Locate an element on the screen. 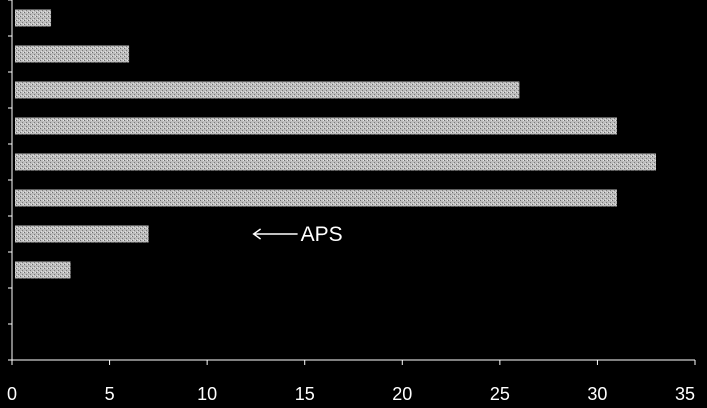  aps-annotation: APS is located at coordinates (297, 234).